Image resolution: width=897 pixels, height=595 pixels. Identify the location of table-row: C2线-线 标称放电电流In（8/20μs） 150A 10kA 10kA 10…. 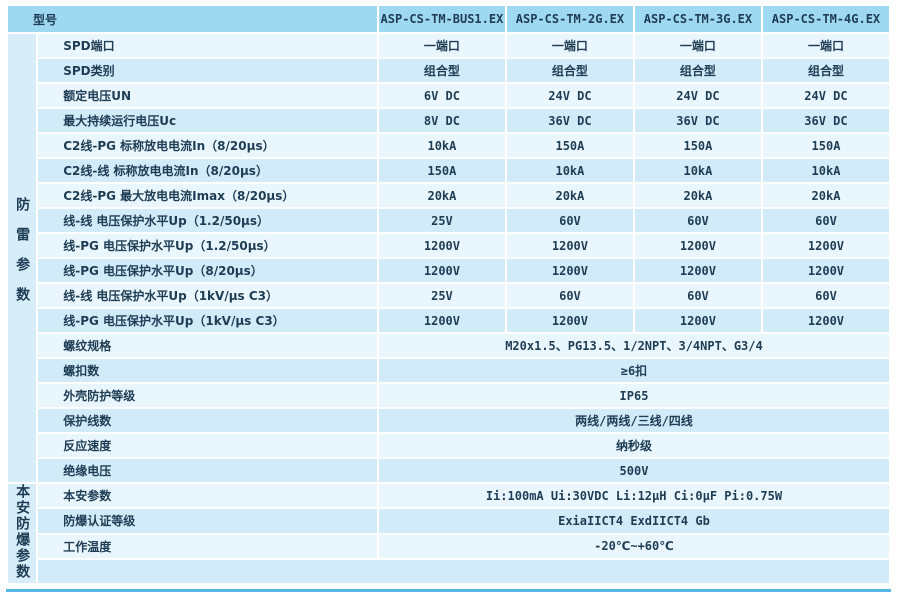
(448, 170).